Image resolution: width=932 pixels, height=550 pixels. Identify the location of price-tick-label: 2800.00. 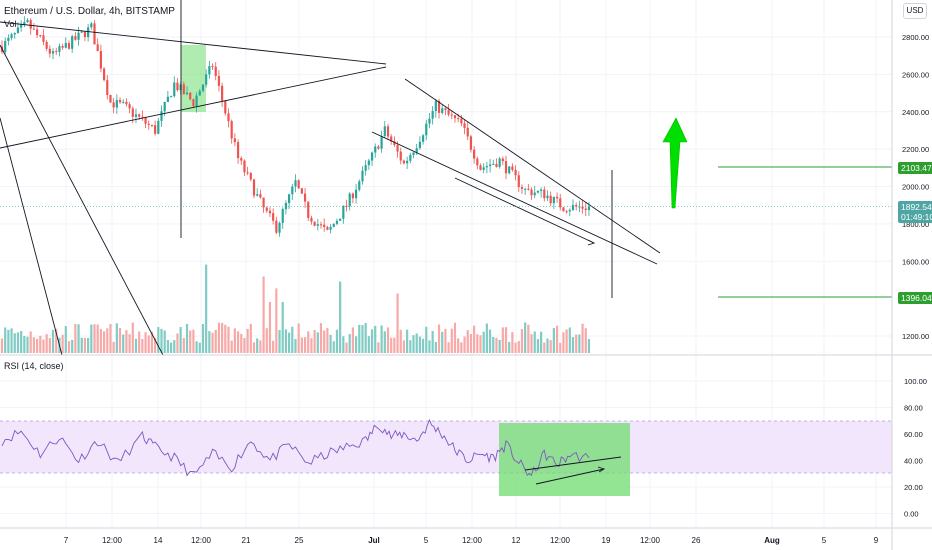
(915, 37).